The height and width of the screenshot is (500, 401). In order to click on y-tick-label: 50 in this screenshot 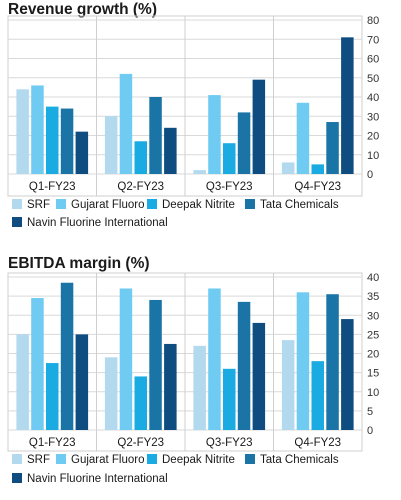, I will do `click(373, 79)`.